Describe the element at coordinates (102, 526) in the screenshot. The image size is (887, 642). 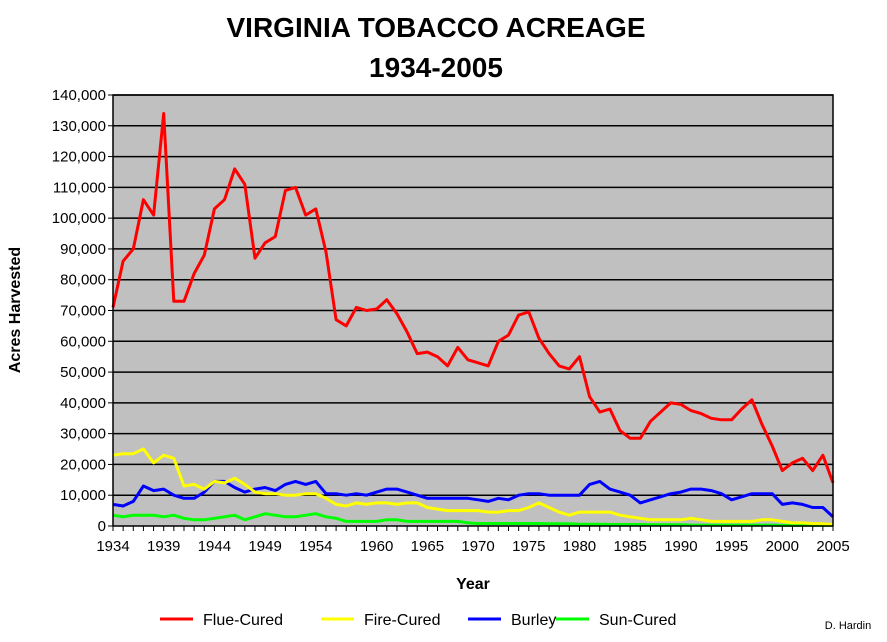
I see `y-tick-label: 0` at that location.